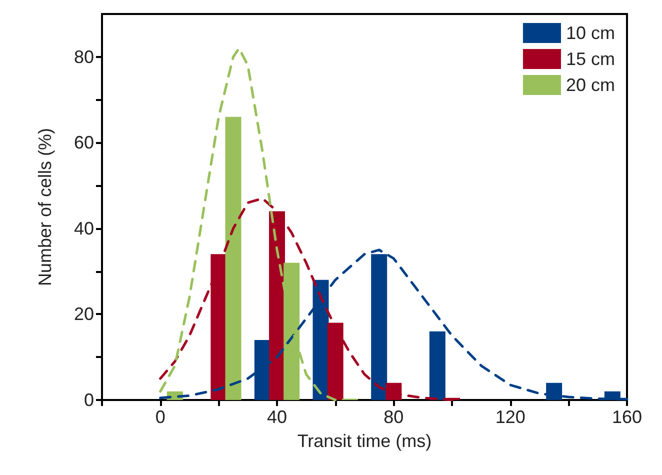 The height and width of the screenshot is (475, 662). Describe the element at coordinates (84, 228) in the screenshot. I see `y-tick-label: 40` at that location.